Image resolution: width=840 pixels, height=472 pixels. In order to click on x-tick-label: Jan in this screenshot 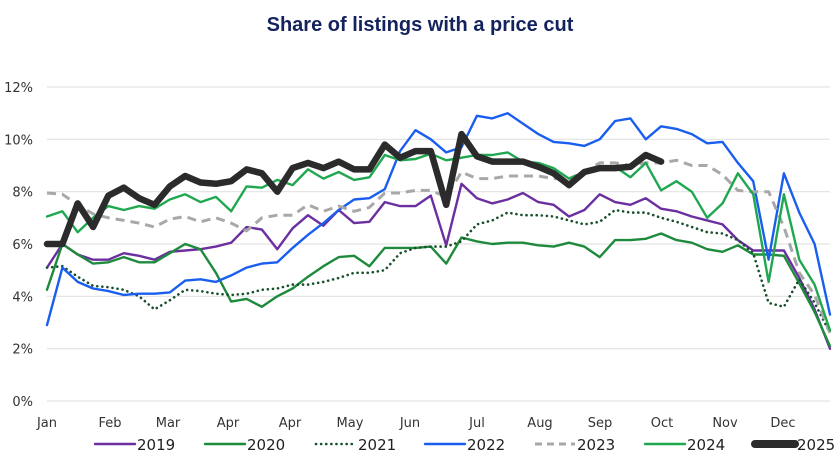, I will do `click(46, 423)`.